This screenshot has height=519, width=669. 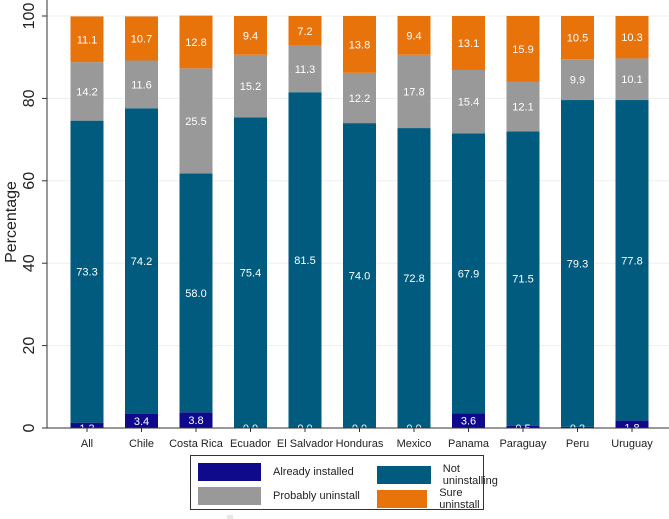 I want to click on data-label: 3.4, so click(x=141, y=422).